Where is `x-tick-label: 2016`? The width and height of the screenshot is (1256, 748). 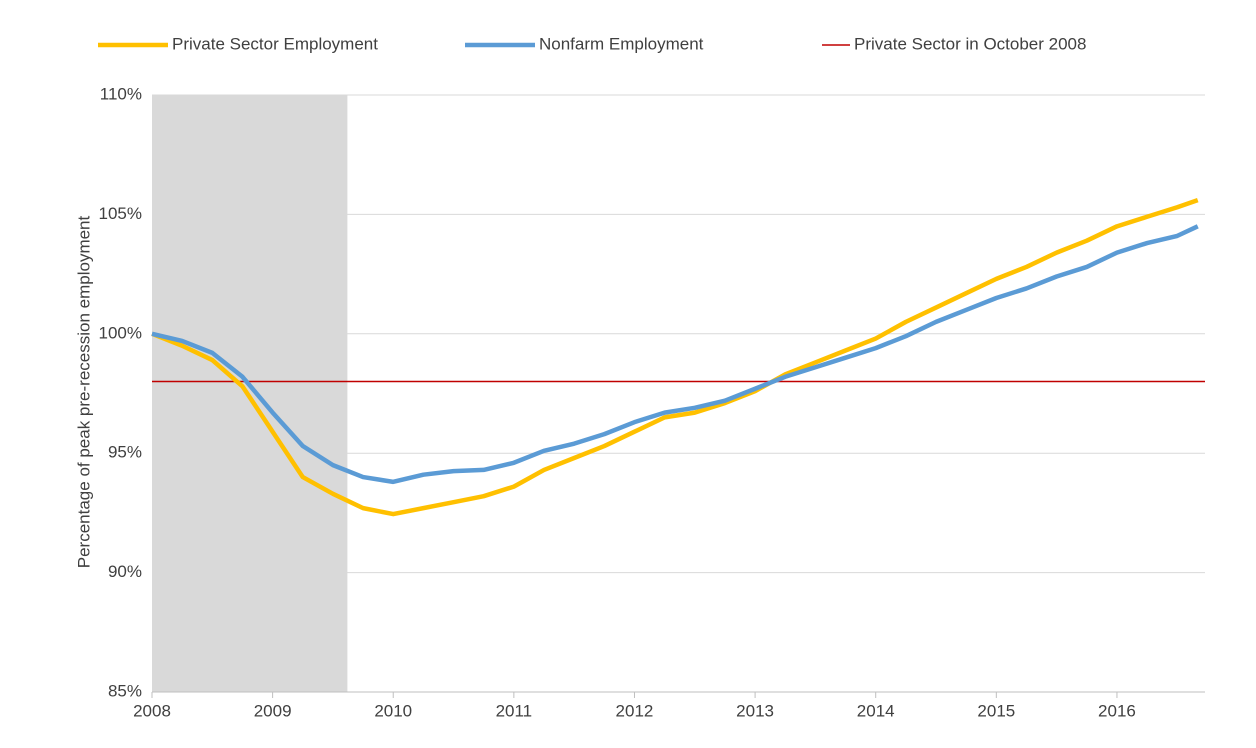
x-tick-label: 2016 is located at coordinates (1117, 710).